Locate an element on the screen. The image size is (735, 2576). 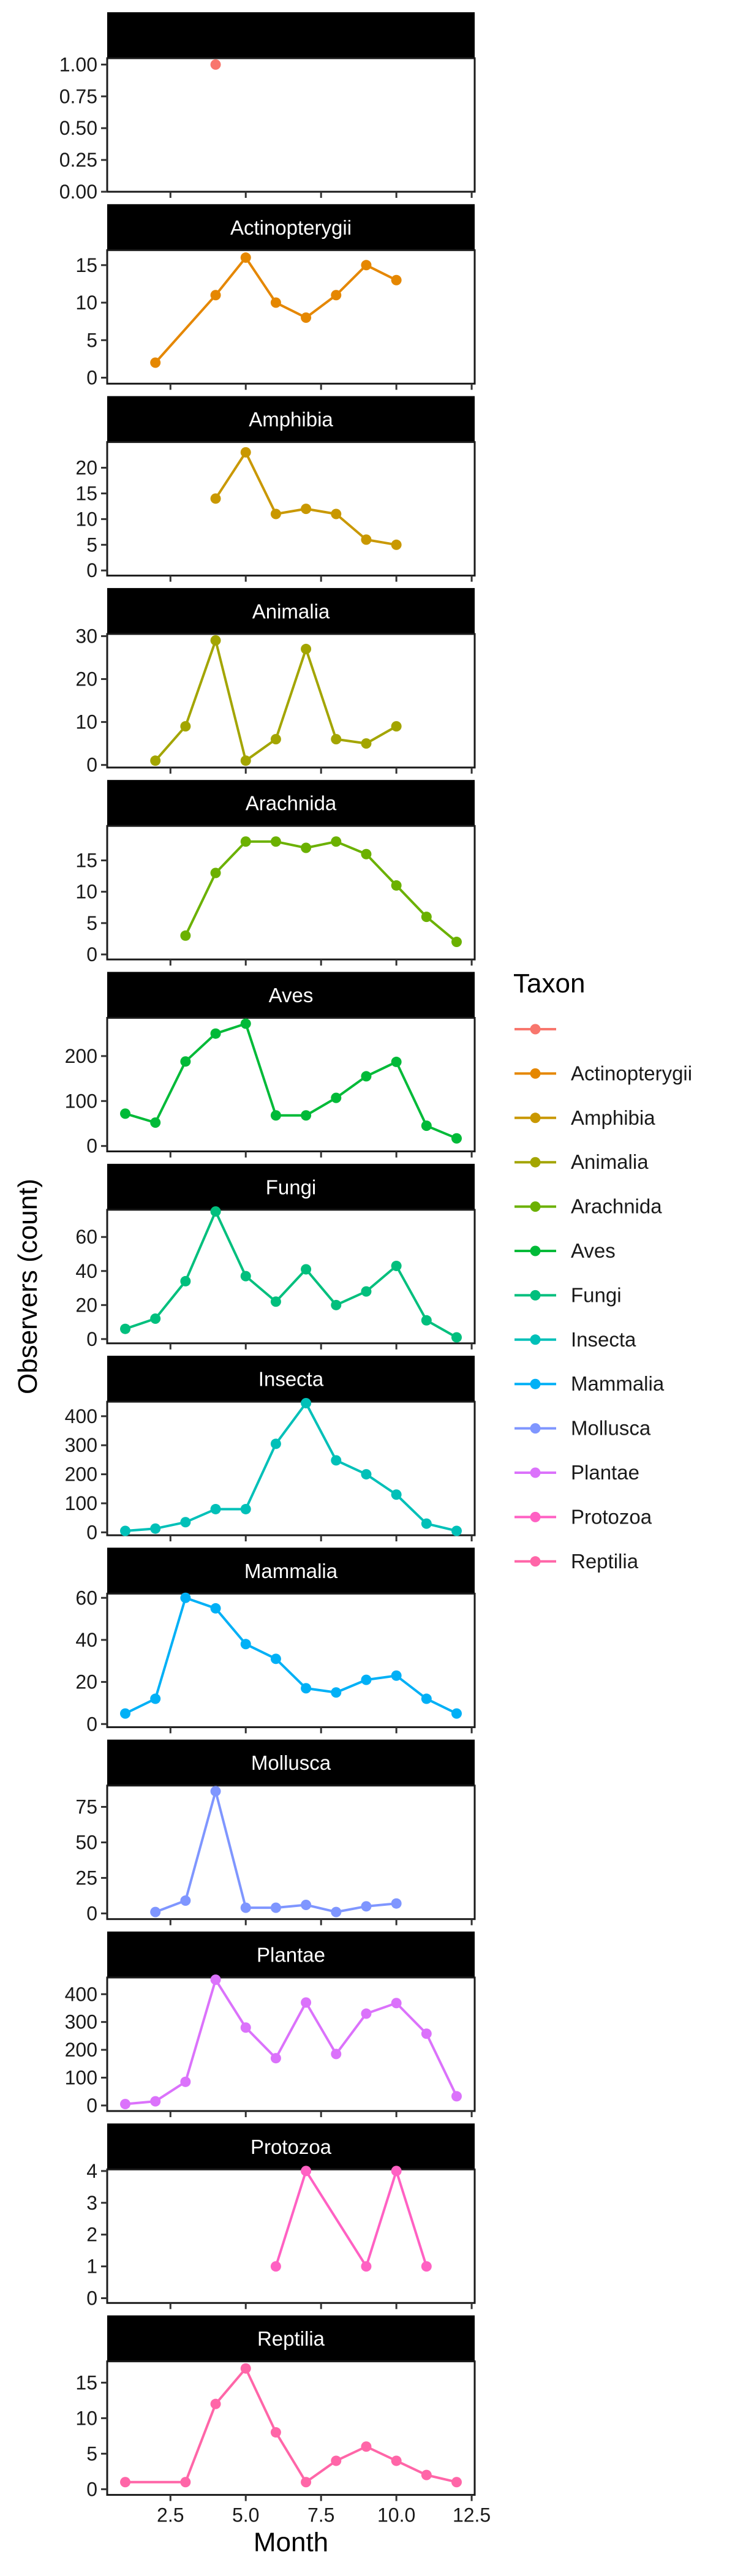
legend-label: Reptilia is located at coordinates (605, 1561).